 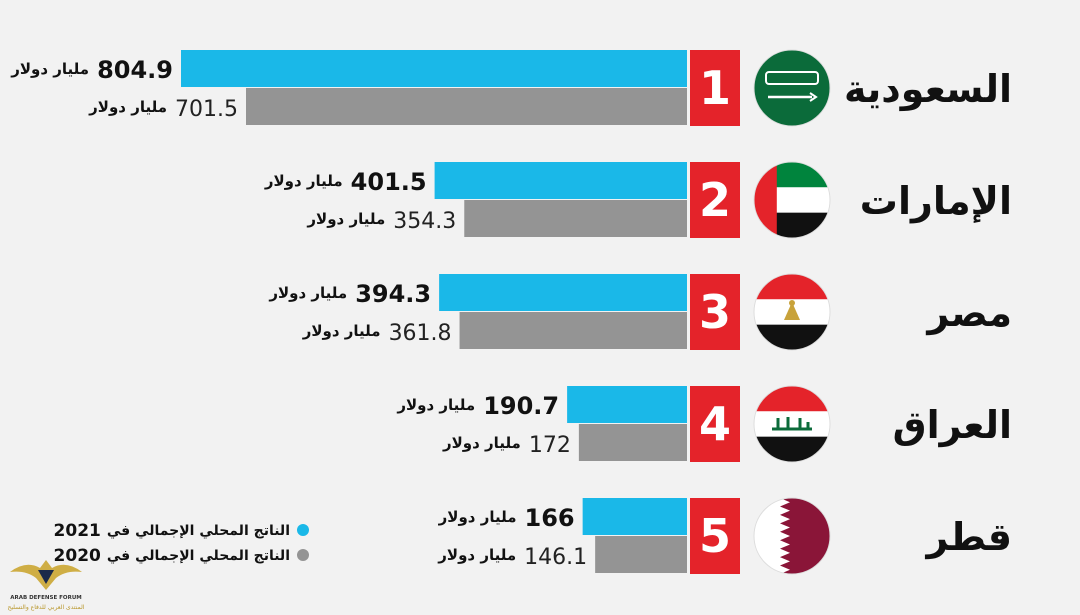 What do you see at coordinates (550, 518) in the screenshot?
I see `value-label: 166` at bounding box center [550, 518].